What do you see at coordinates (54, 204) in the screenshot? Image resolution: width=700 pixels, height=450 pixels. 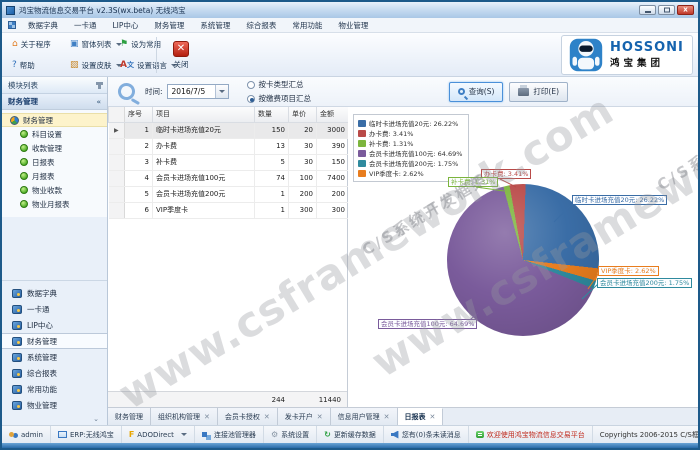 I see `tree-item-property-monthly: 物业月报表` at bounding box center [54, 204].